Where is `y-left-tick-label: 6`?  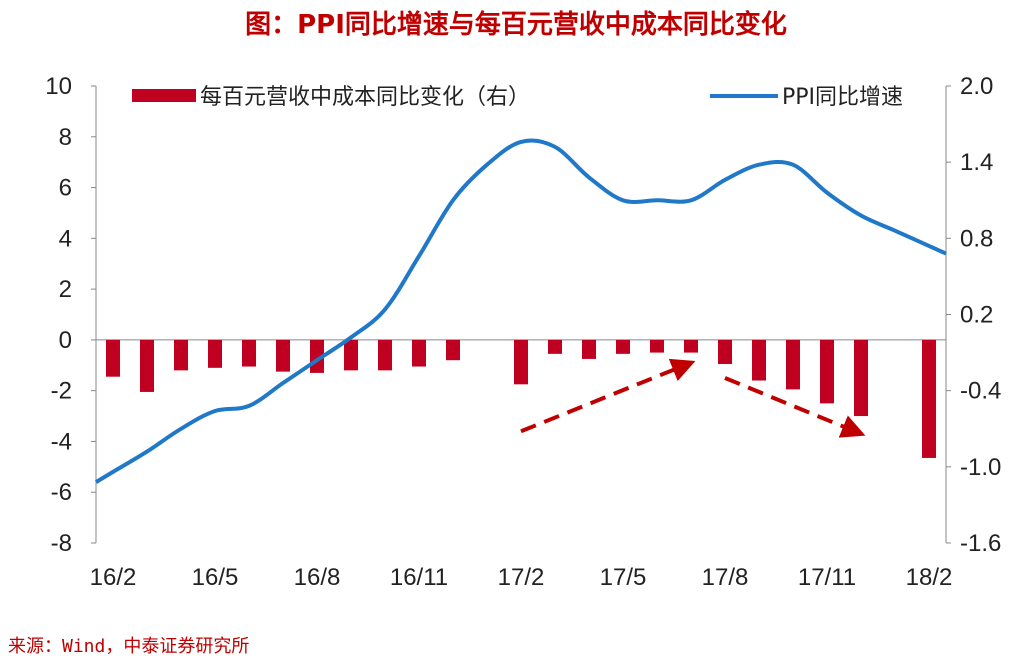
y-left-tick-label: 6 is located at coordinates (65, 188).